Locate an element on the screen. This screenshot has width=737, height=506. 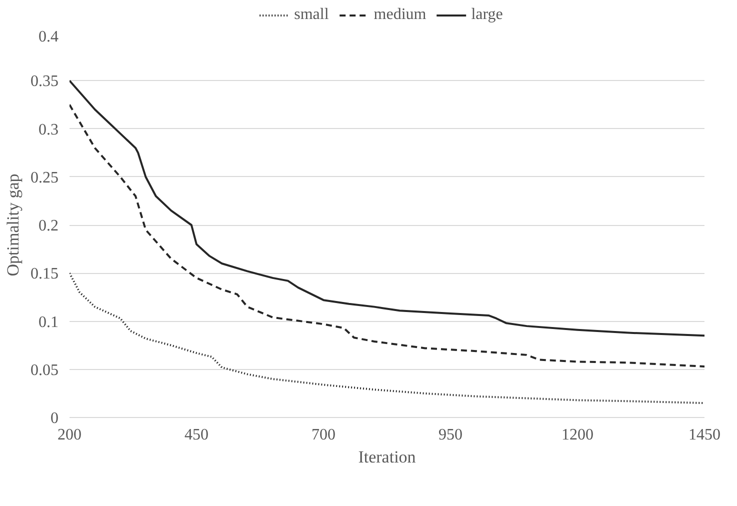
legend-label: medium is located at coordinates (400, 15).